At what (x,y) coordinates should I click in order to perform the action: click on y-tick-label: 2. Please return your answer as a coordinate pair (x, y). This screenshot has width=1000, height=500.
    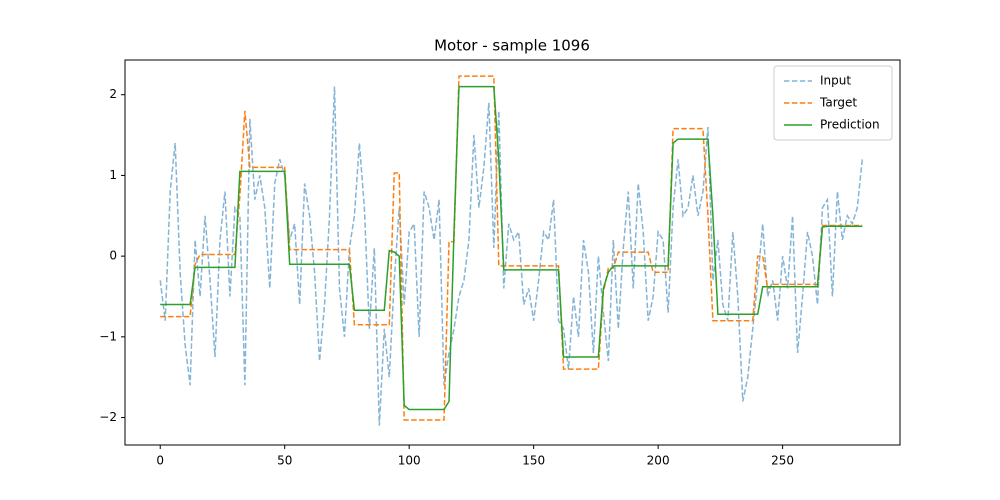
    Looking at the image, I should click on (113, 94).